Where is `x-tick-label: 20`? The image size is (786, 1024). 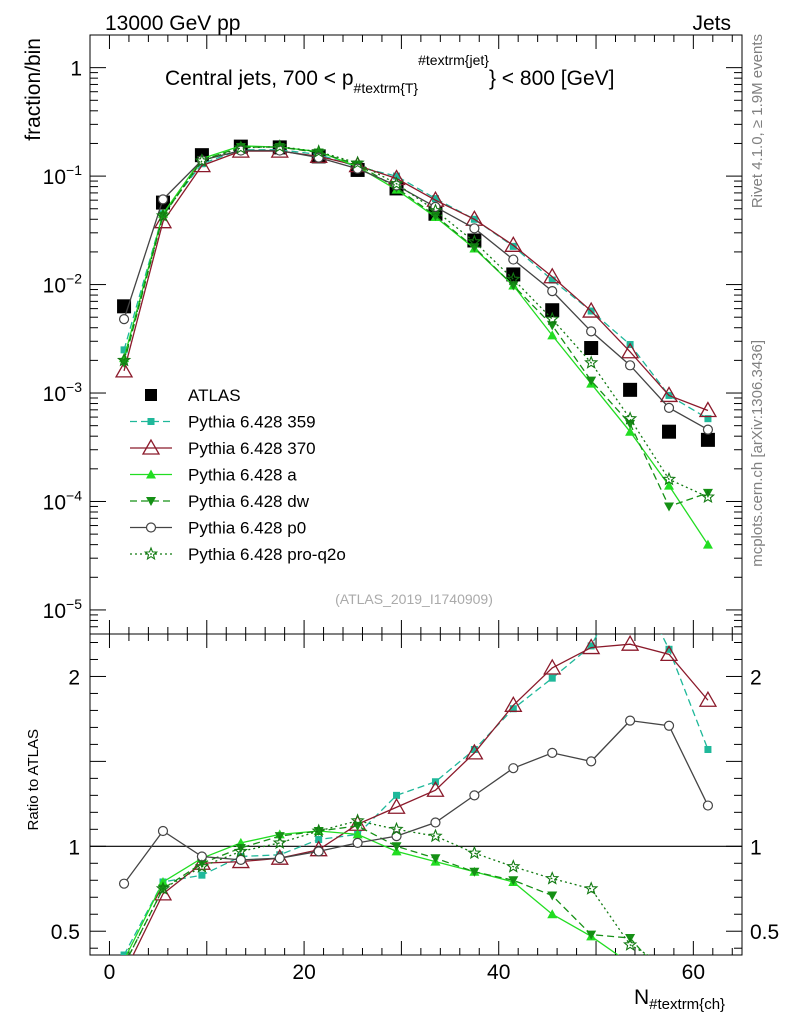 x-tick-label: 20 is located at coordinates (303, 972).